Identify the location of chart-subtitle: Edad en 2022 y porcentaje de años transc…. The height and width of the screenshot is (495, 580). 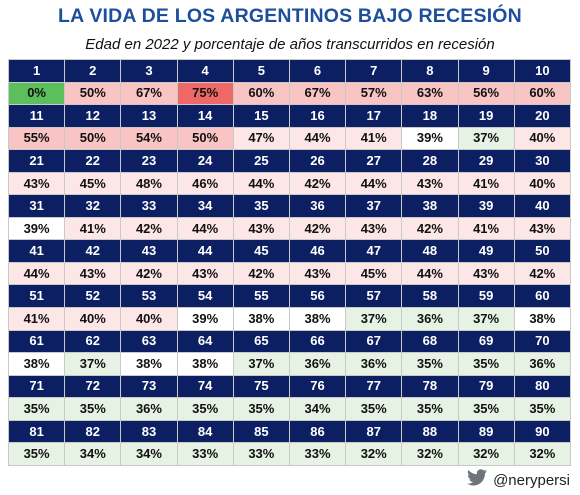
(290, 44).